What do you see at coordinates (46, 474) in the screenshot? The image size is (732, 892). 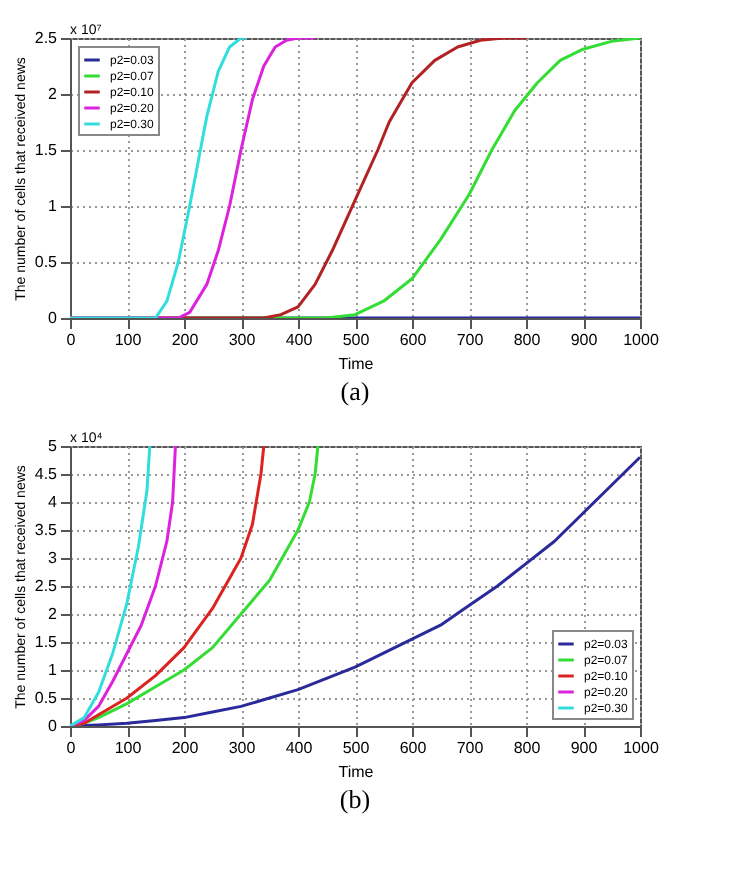 I see `y-tick-label: 4.5` at bounding box center [46, 474].